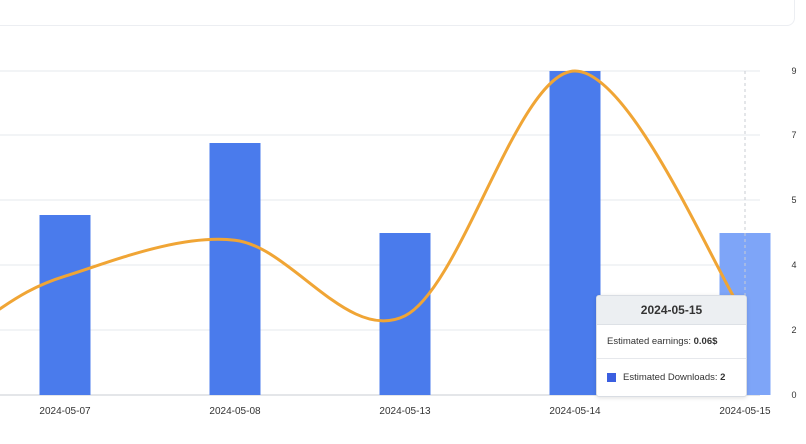 This screenshot has height=444, width=806. I want to click on downloads-series-swatch, so click(611, 377).